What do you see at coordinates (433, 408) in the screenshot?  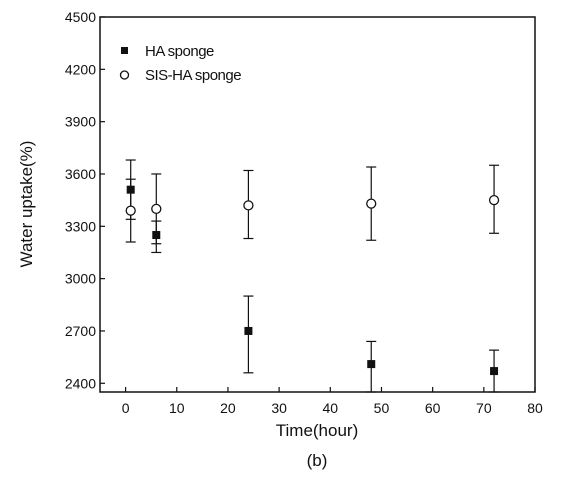 I see `x-tick-label: 60` at bounding box center [433, 408].